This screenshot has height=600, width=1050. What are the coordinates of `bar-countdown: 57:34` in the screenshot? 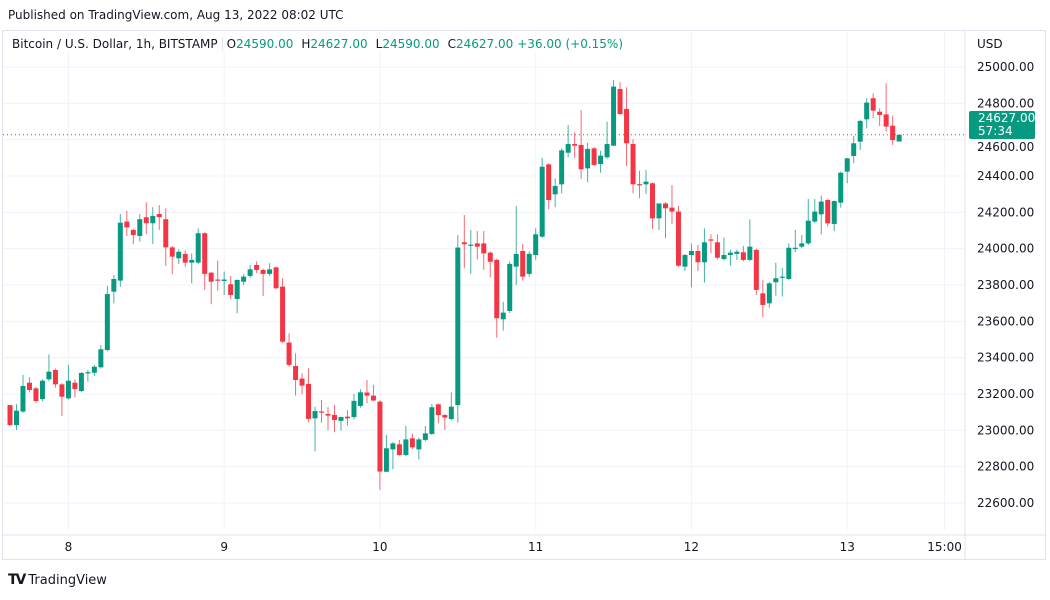 It's located at (995, 131).